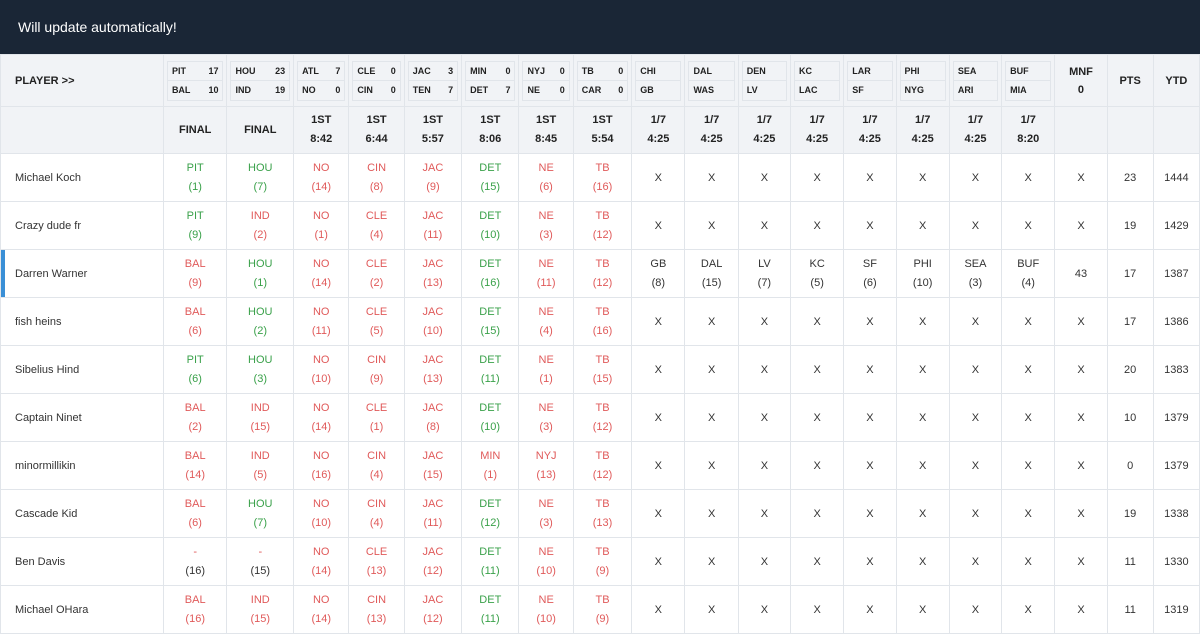 This screenshot has height=634, width=1200. I want to click on player-ytd: 1338, so click(1176, 513).